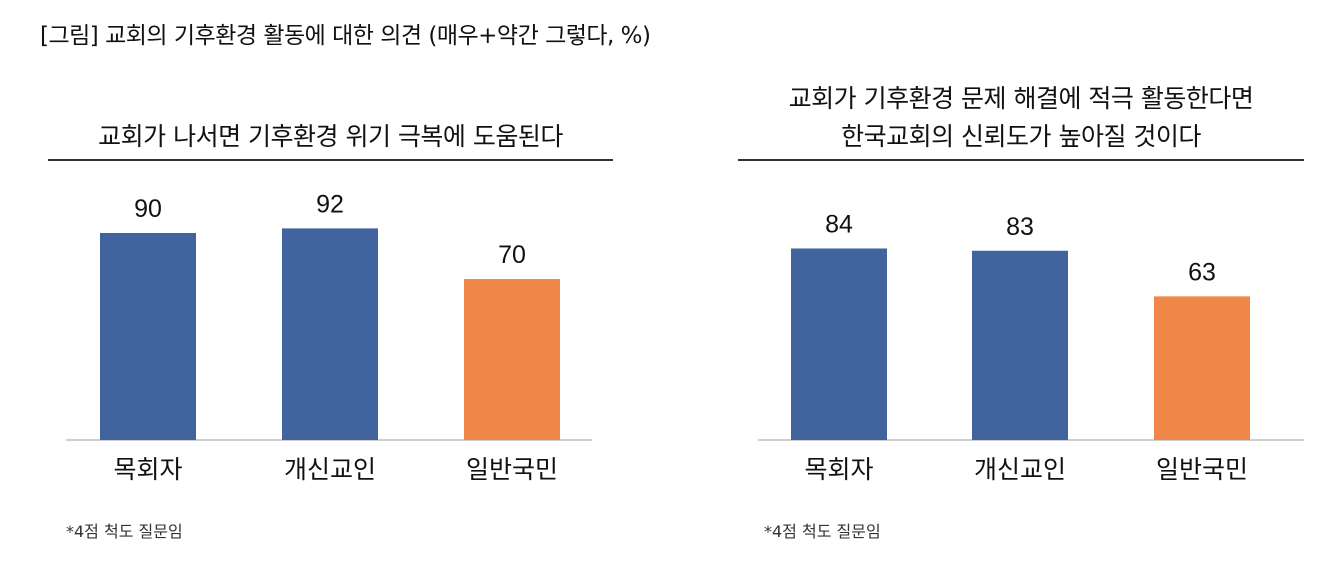  What do you see at coordinates (1021, 98) in the screenshot?
I see `chart-right-title-line-1: 교회가 기후환경 문제 해결에 적극 활동한다면` at bounding box center [1021, 98].